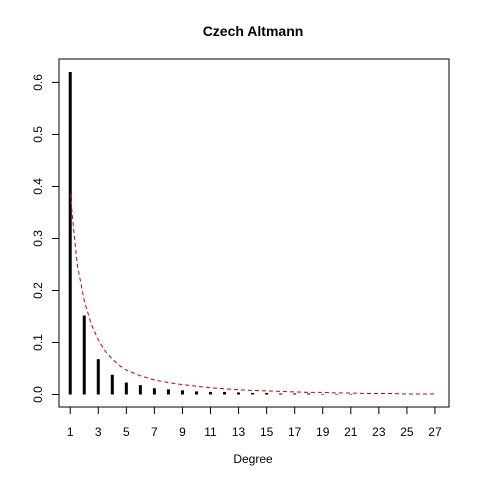  What do you see at coordinates (323, 432) in the screenshot?
I see `x-tick-label-19: 19` at bounding box center [323, 432].